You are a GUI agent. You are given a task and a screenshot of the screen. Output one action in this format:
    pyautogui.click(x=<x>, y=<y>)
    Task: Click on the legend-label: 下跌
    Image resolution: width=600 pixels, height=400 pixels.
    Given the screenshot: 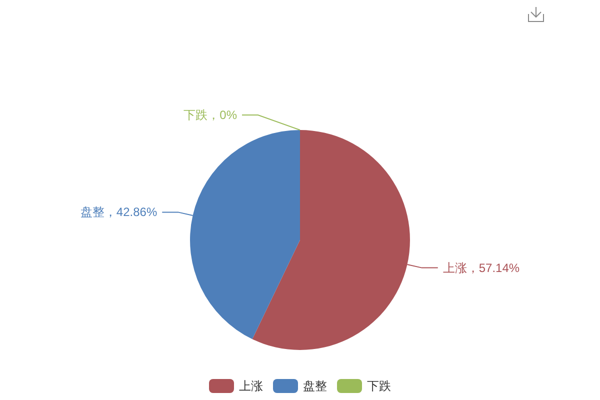 What is the action you would take?
    pyautogui.click(x=379, y=386)
    